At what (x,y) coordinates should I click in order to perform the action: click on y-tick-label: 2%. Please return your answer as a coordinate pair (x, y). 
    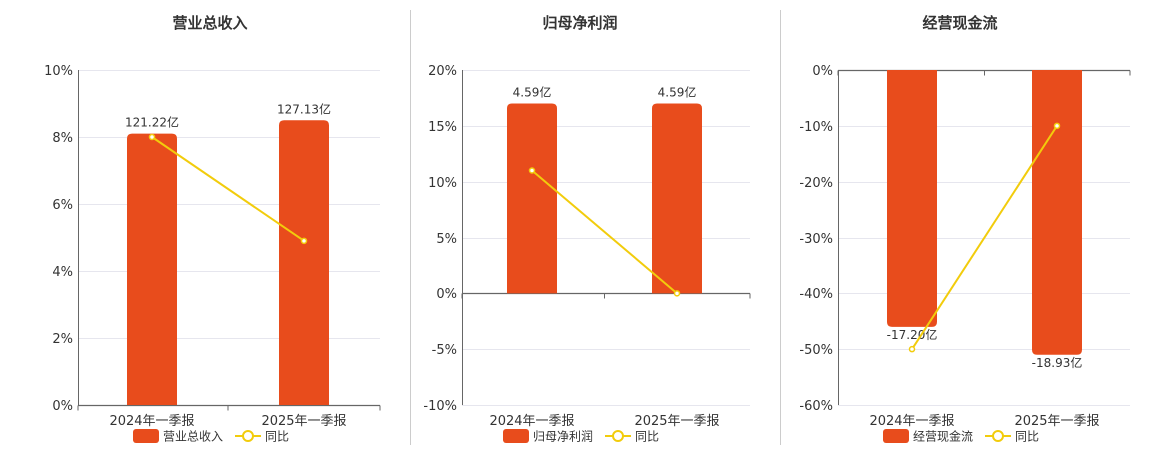
    Looking at the image, I should click on (62, 339).